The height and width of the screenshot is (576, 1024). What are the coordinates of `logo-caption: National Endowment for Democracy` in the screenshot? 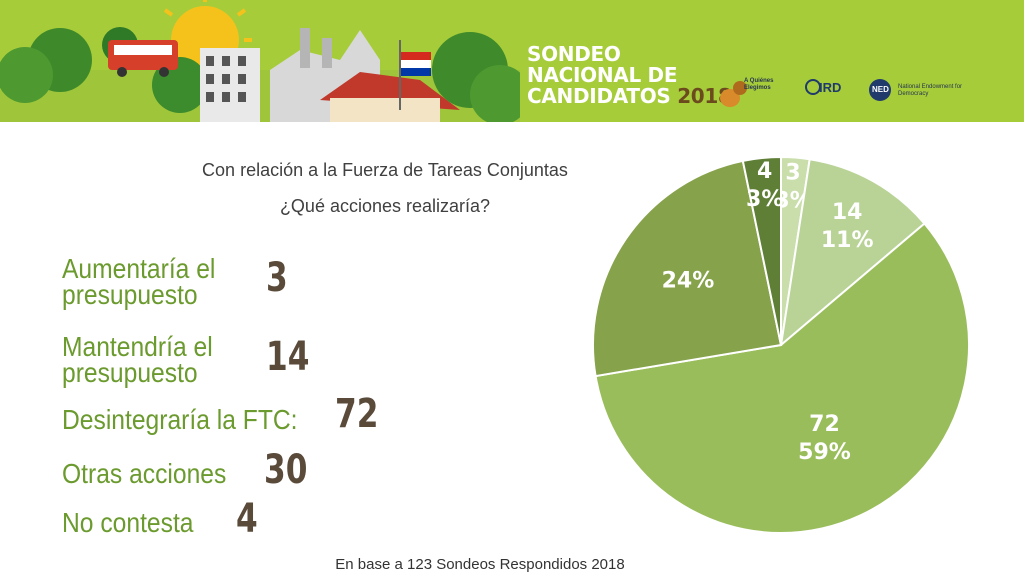 It's located at (930, 90).